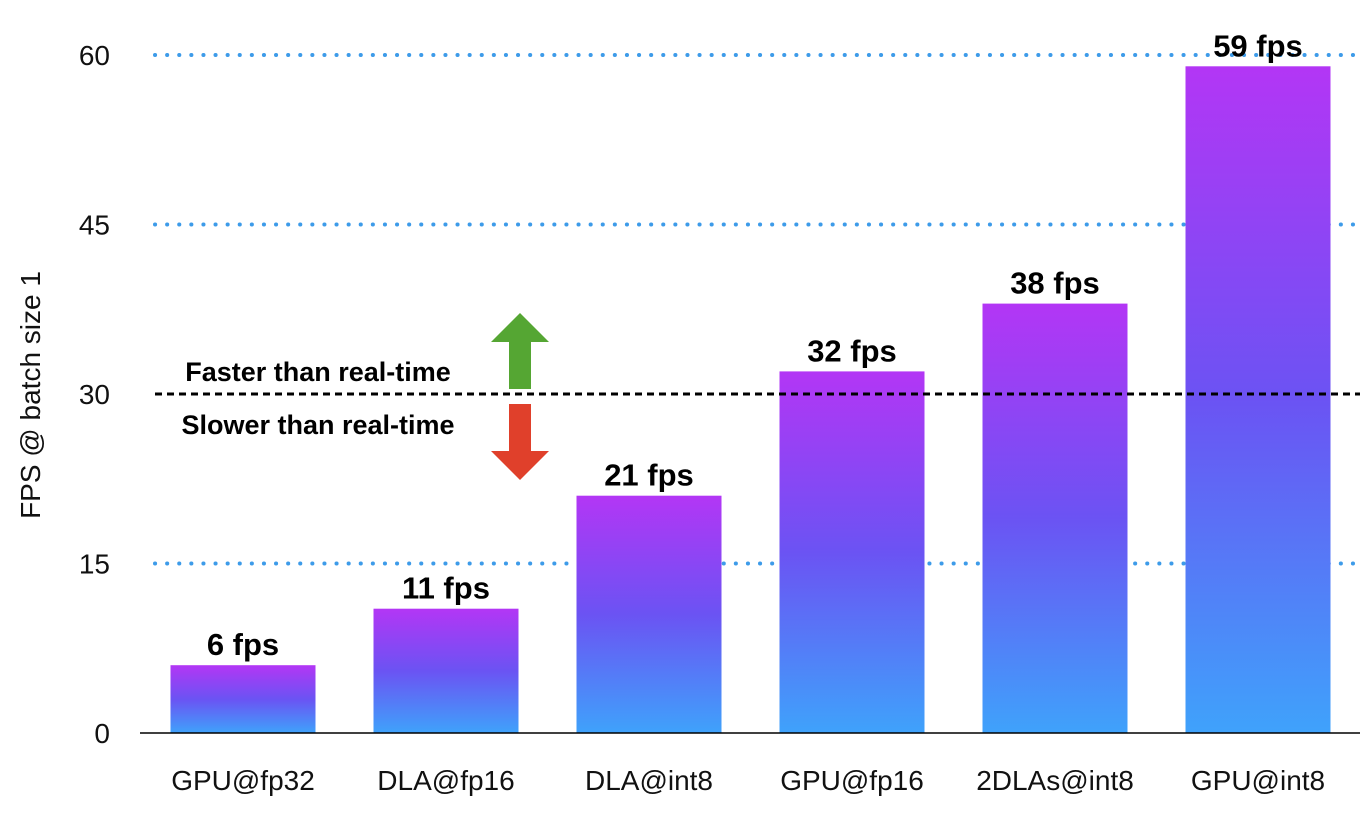 This screenshot has height=817, width=1371. Describe the element at coordinates (649, 780) in the screenshot. I see `x-category-label: DLA@int8` at that location.